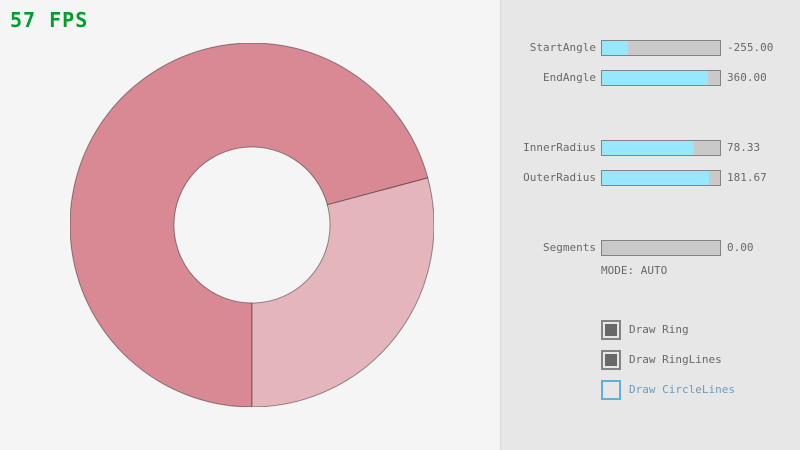  Describe the element at coordinates (611, 390) in the screenshot. I see `draw-circlelines-checkbox` at that location.